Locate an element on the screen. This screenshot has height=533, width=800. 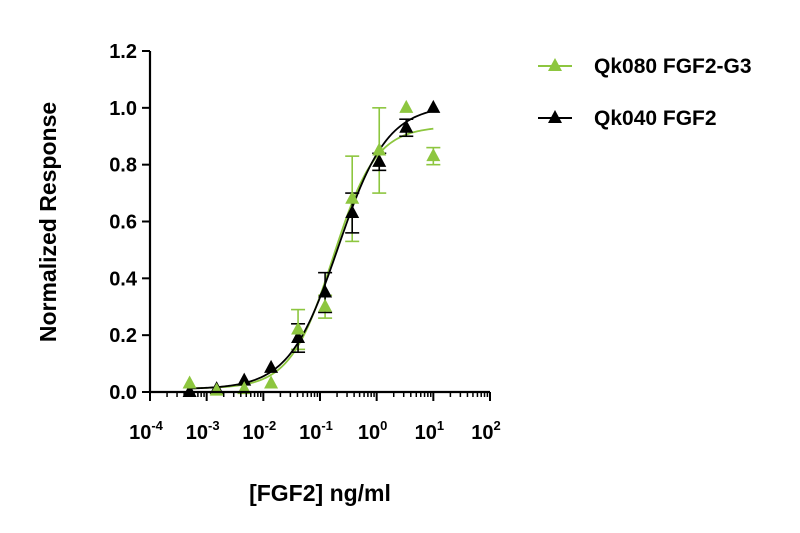
legend-entry-qk080: Qk080 FGF2-G3 is located at coordinates (645, 66).